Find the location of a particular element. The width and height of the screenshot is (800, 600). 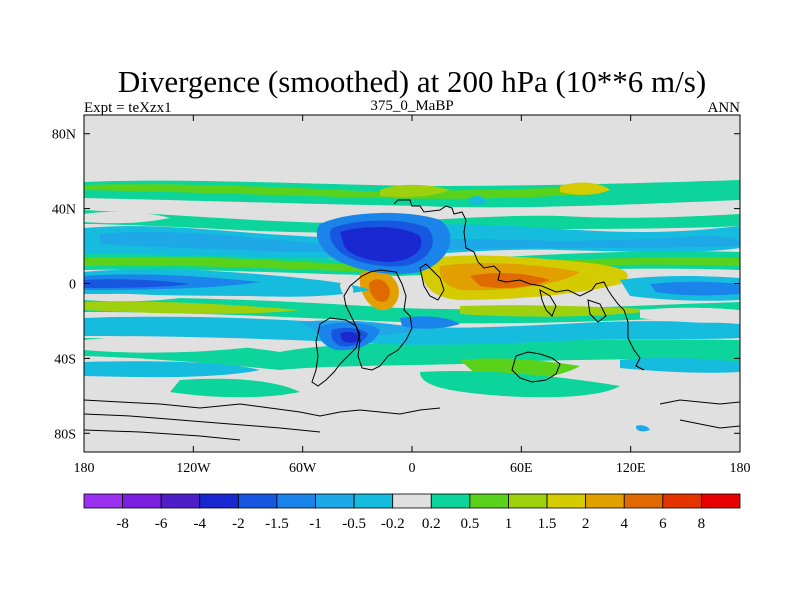

colorbar: -8 -6 -4 -2 -1.5 -1 -0.5 -0.2 0.2 0.5 1 1.5 2 4 6 8 is located at coordinates (412, 512).